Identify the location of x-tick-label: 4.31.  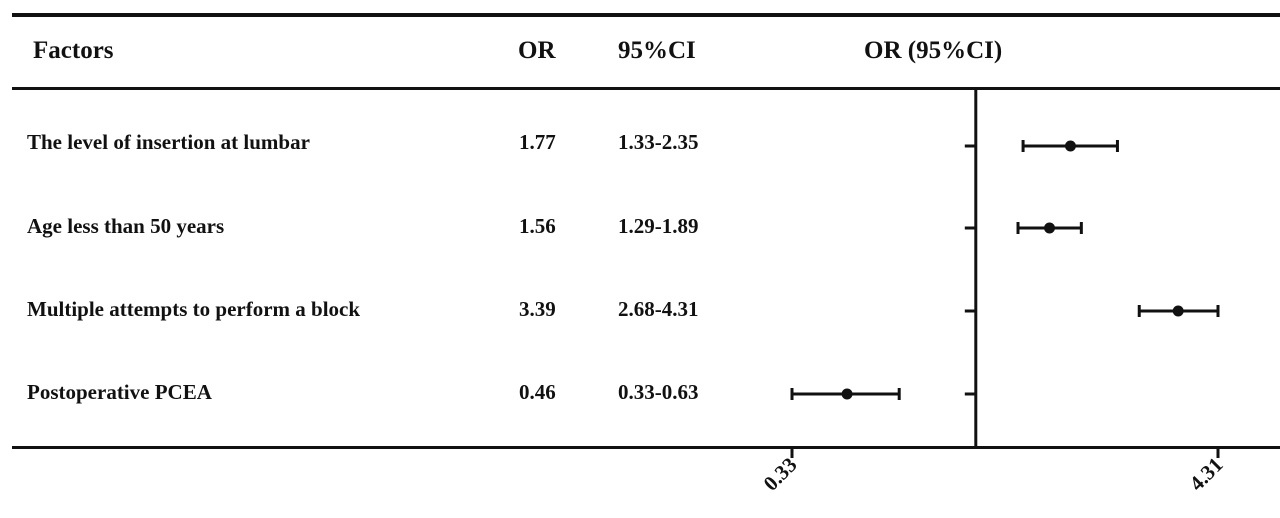
(1206, 474).